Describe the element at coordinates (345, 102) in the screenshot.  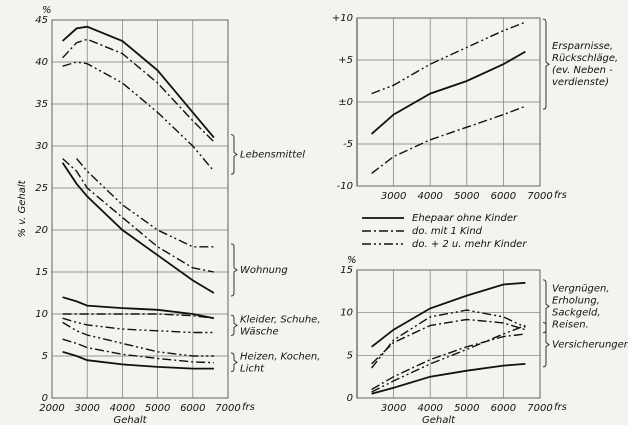
I see `y-tick-label: ±0` at that location.